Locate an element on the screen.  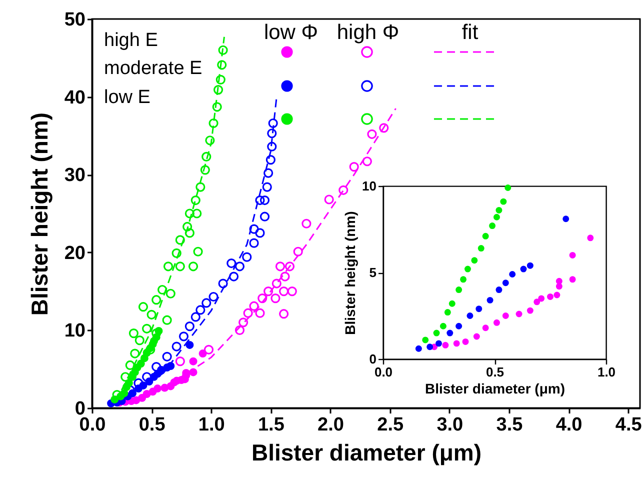
y-tick-label: 50 is located at coordinates (75, 20).